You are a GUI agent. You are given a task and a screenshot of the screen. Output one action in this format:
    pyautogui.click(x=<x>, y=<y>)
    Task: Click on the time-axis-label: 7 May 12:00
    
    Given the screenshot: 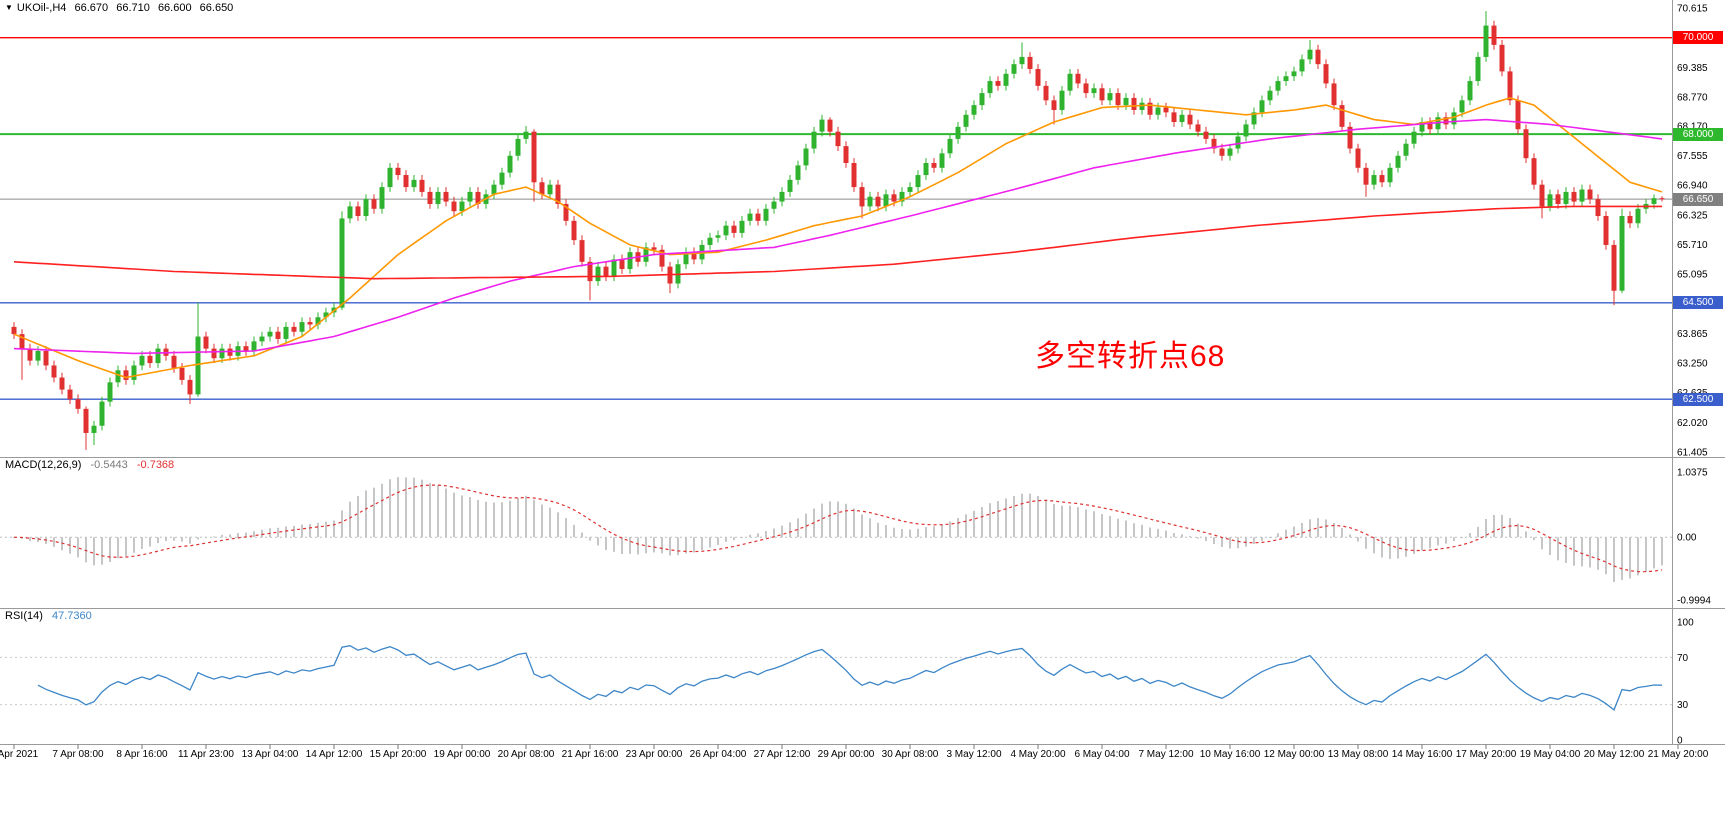 What is the action you would take?
    pyautogui.click(x=1165, y=754)
    